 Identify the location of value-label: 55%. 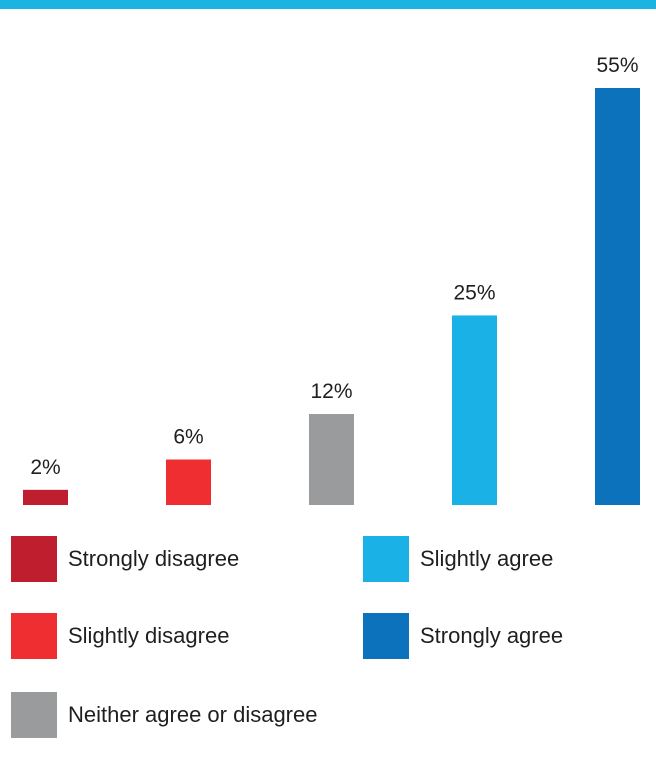
(617, 65).